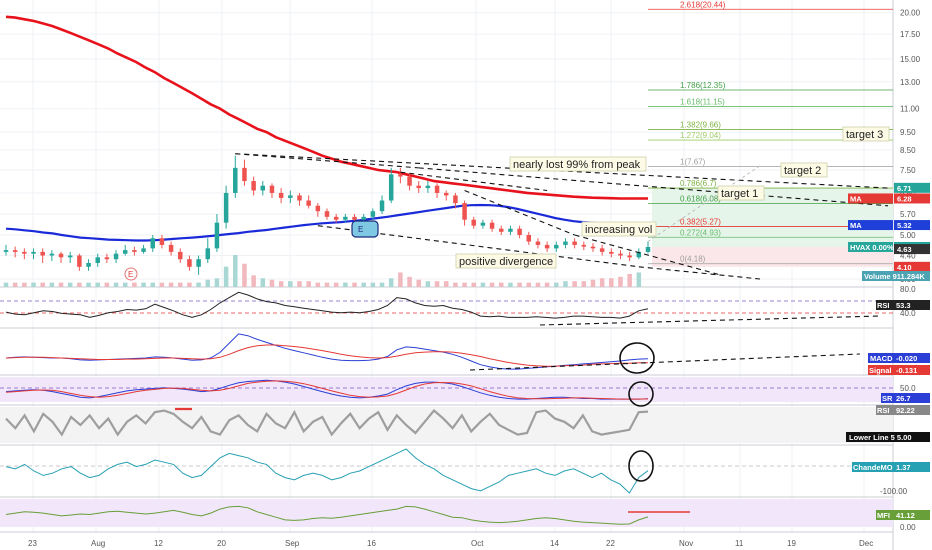  I want to click on rsi2-band, so click(446, 425).